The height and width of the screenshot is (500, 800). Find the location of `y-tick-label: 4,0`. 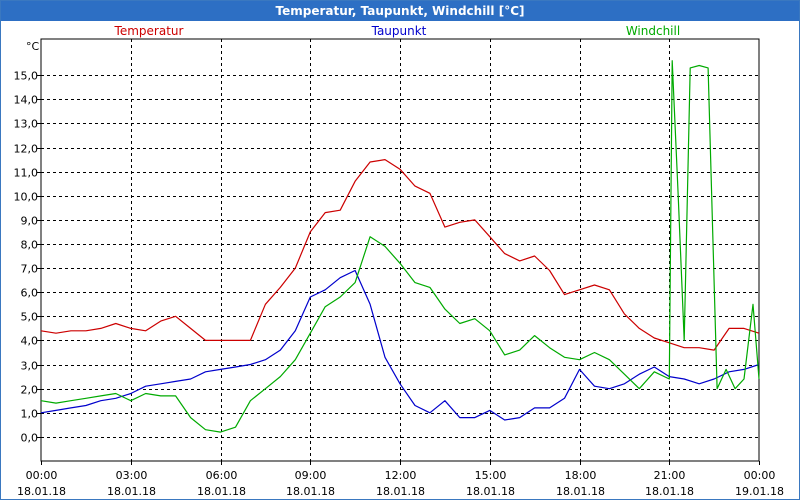

y-tick-label: 4,0 is located at coordinates (30, 341).